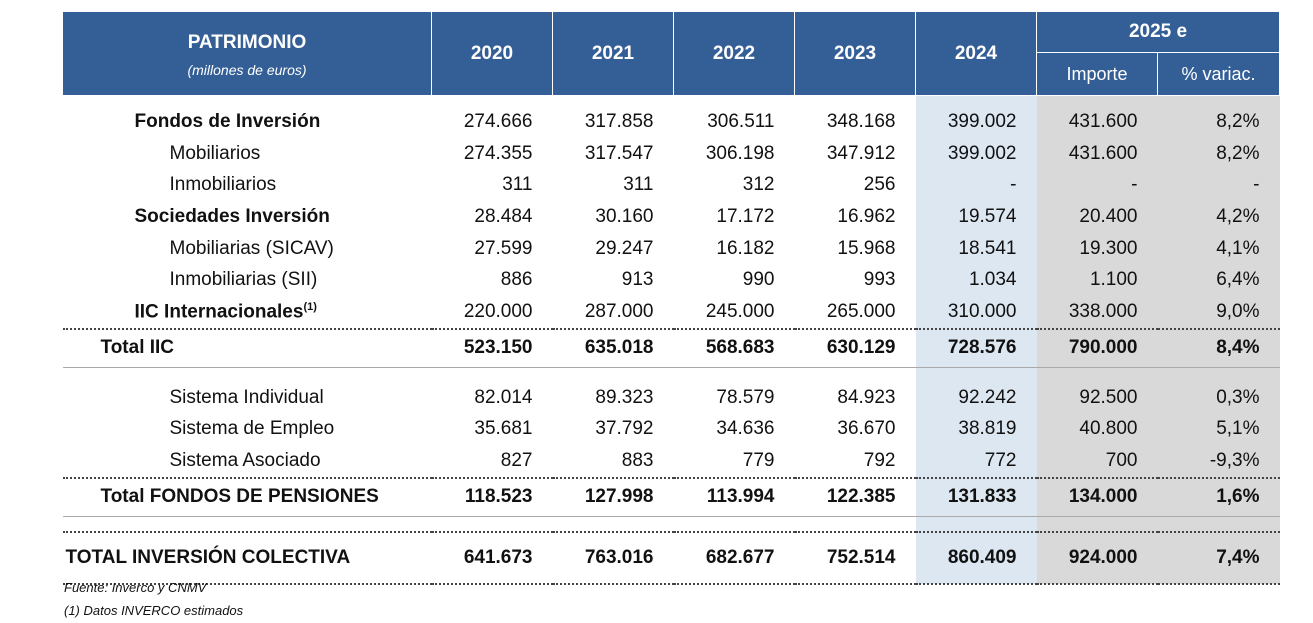 Image resolution: width=1313 pixels, height=623 pixels. Describe the element at coordinates (976, 53) in the screenshot. I see `header-year-2024: 2024` at that location.